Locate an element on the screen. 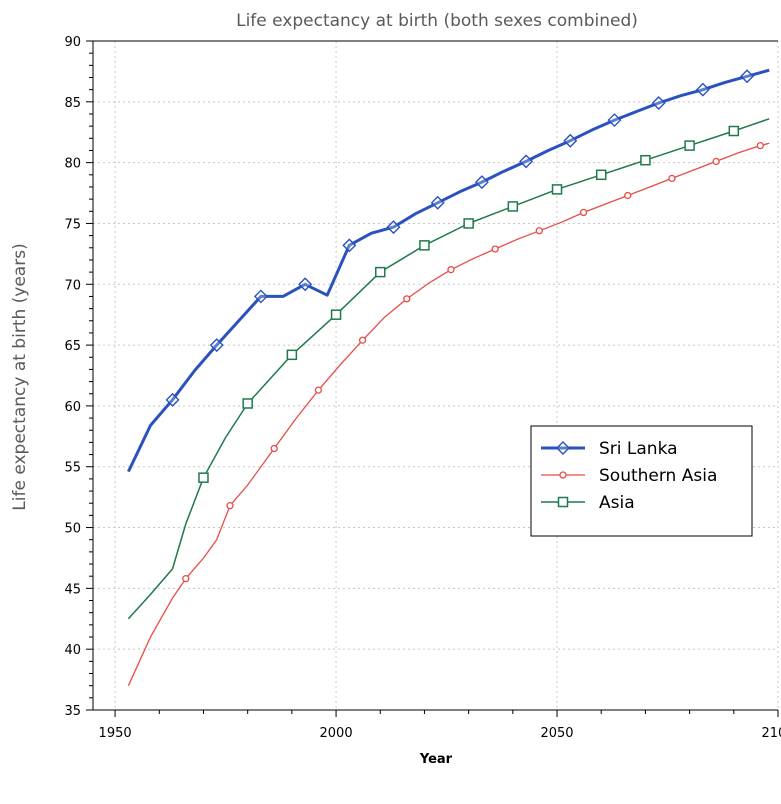 This screenshot has height=804, width=781. legend-label-southern-asia: Southern Asia is located at coordinates (658, 476).